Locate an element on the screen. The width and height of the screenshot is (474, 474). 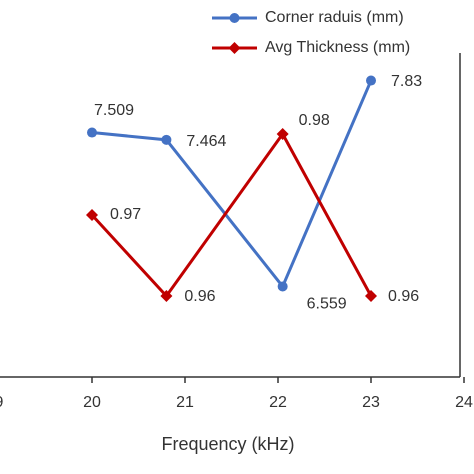
x-tick-label: 22 is located at coordinates (278, 402).